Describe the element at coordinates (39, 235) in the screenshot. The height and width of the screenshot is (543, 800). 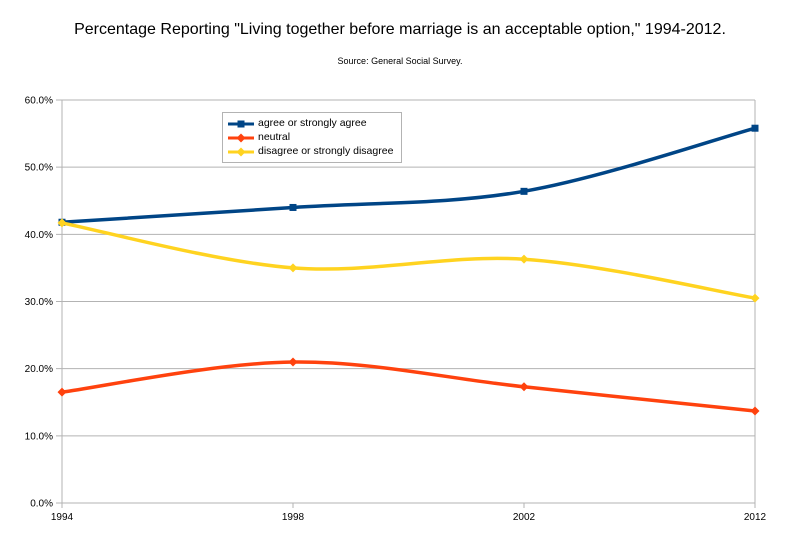
I see `y-axis-tick-label: 40.0%` at that location.